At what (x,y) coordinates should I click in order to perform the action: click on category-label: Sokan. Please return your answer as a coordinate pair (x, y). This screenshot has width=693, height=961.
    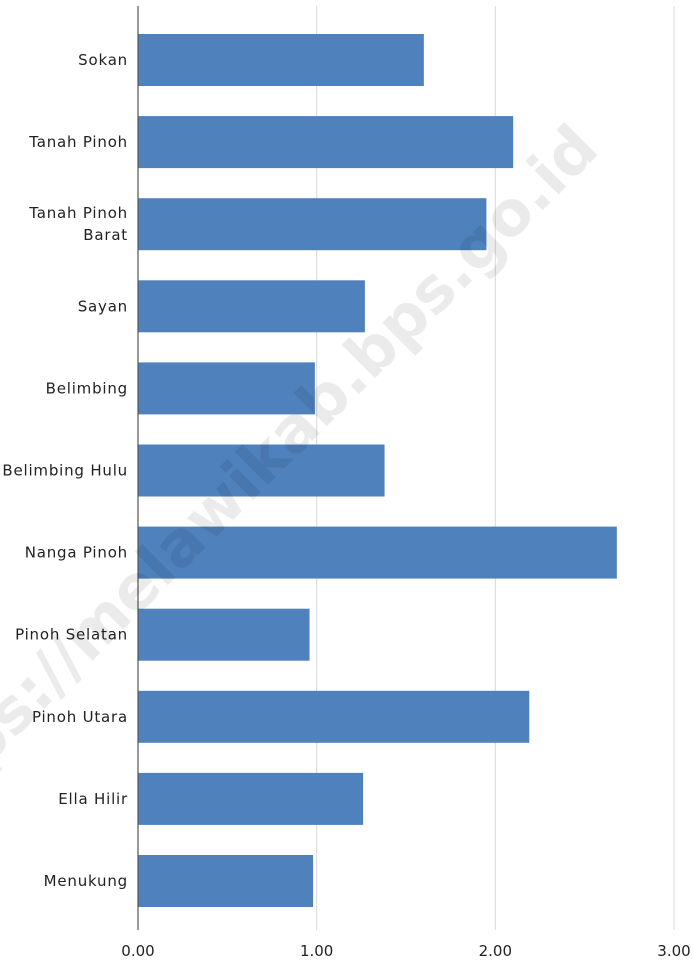
    Looking at the image, I should click on (103, 60).